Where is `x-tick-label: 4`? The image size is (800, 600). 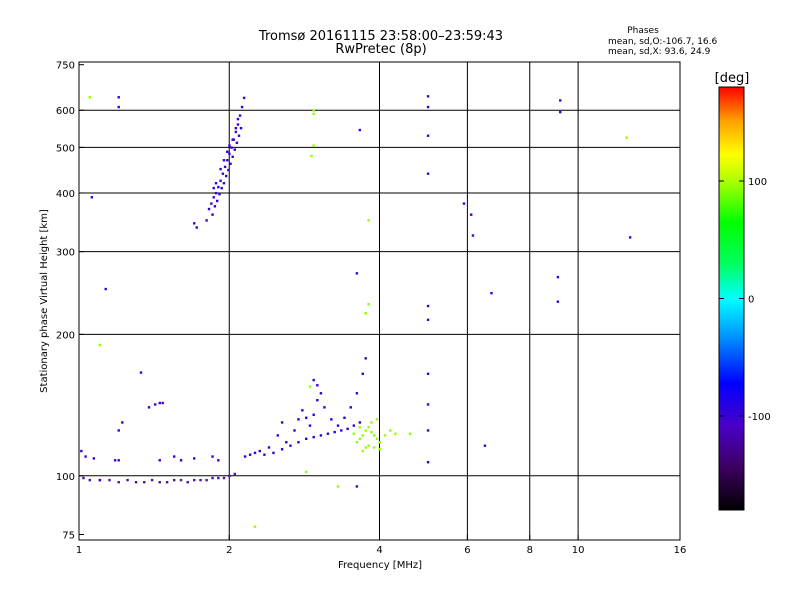
x-tick-label: 4 is located at coordinates (379, 550).